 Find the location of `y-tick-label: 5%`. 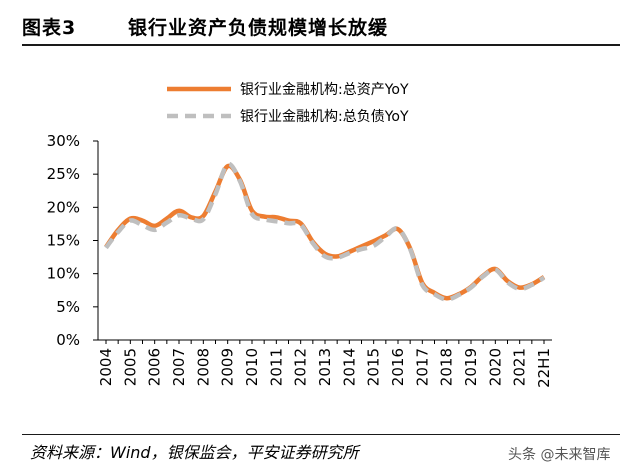

y-tick-label: 5% is located at coordinates (68, 307).